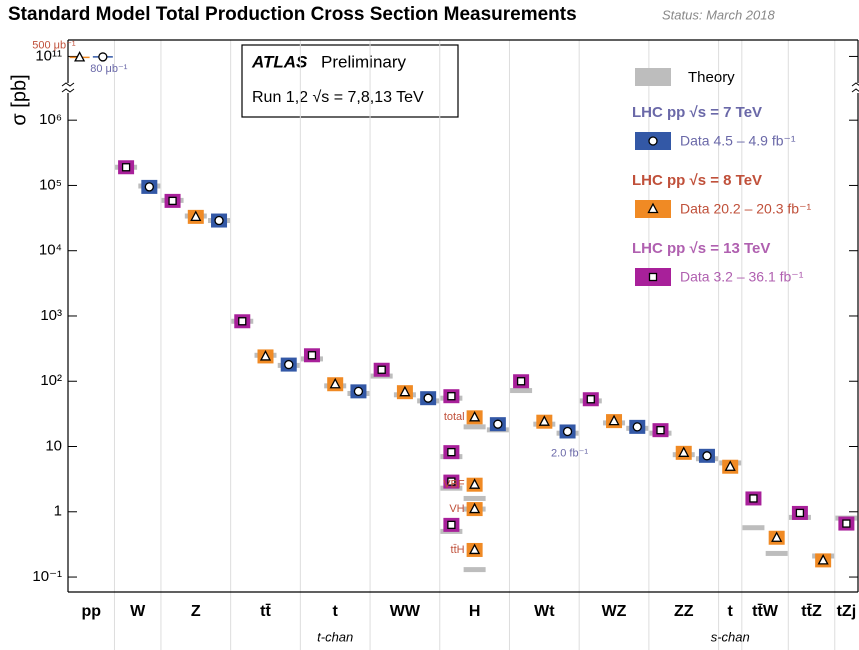 This screenshot has height=650, width=859. Describe the element at coordinates (711, 77) in the screenshot. I see `legend-theory-label: Theory` at that location.